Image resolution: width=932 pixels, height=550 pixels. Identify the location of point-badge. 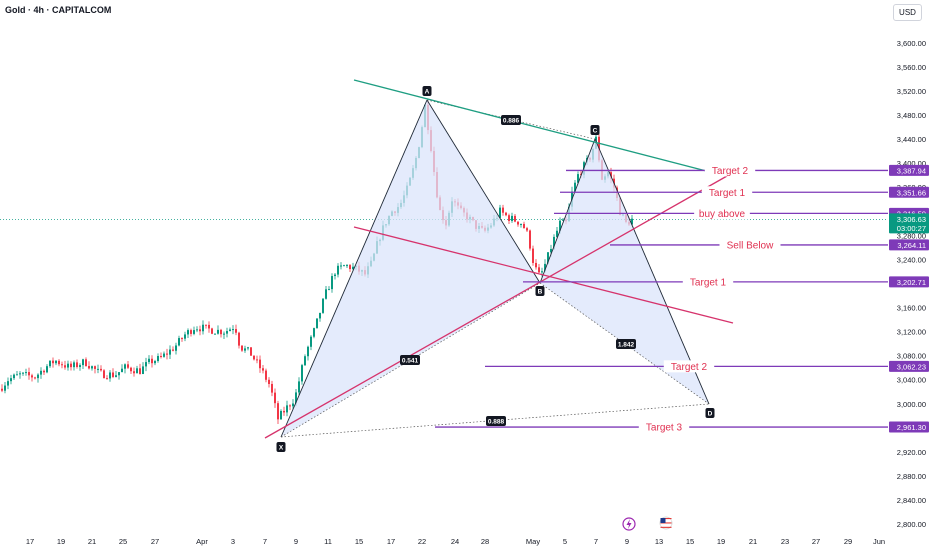
(281, 447).